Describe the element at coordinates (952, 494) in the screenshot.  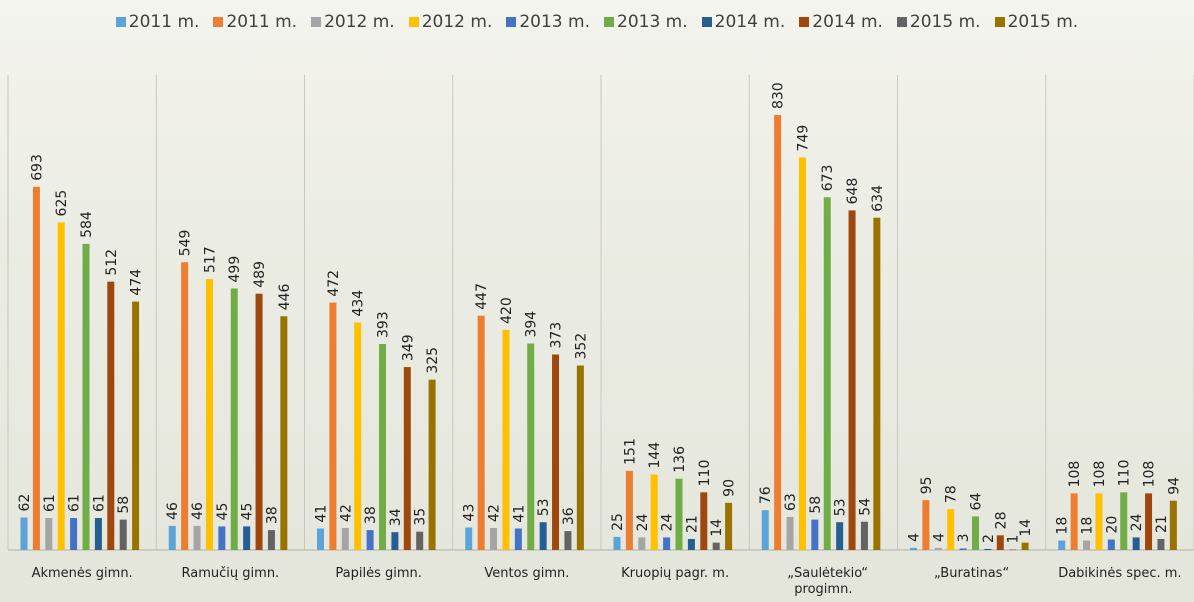
I see `data-label: 78` at that location.